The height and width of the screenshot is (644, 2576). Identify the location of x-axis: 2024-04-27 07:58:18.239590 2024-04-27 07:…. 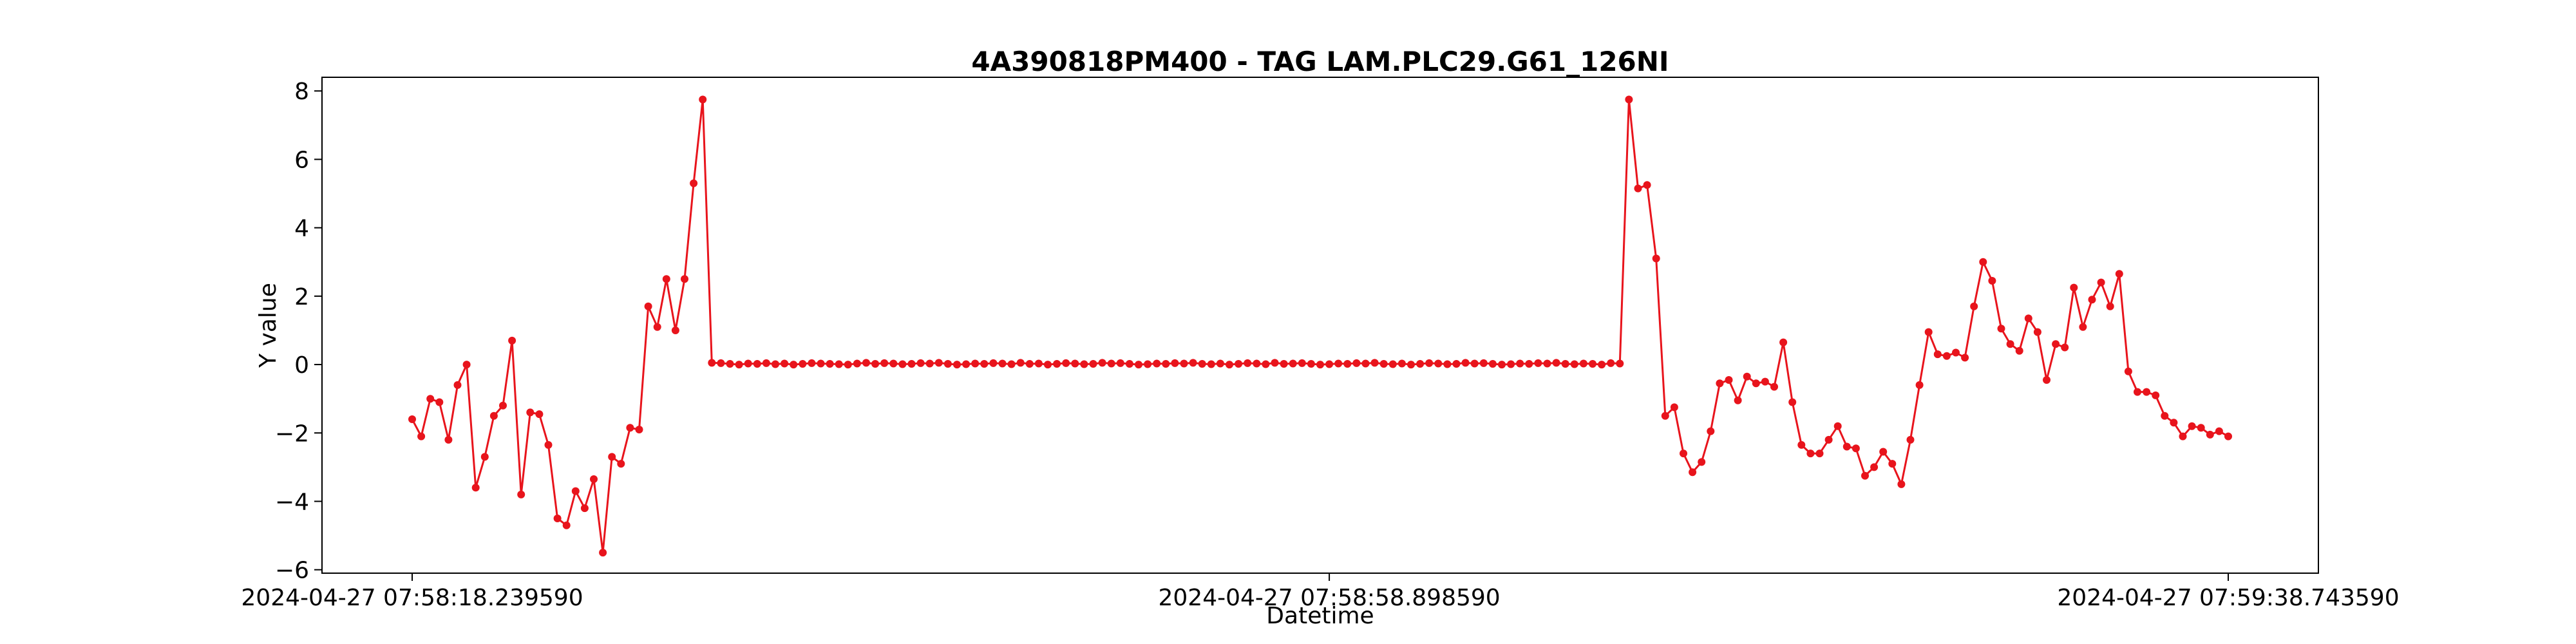
(1320, 592).